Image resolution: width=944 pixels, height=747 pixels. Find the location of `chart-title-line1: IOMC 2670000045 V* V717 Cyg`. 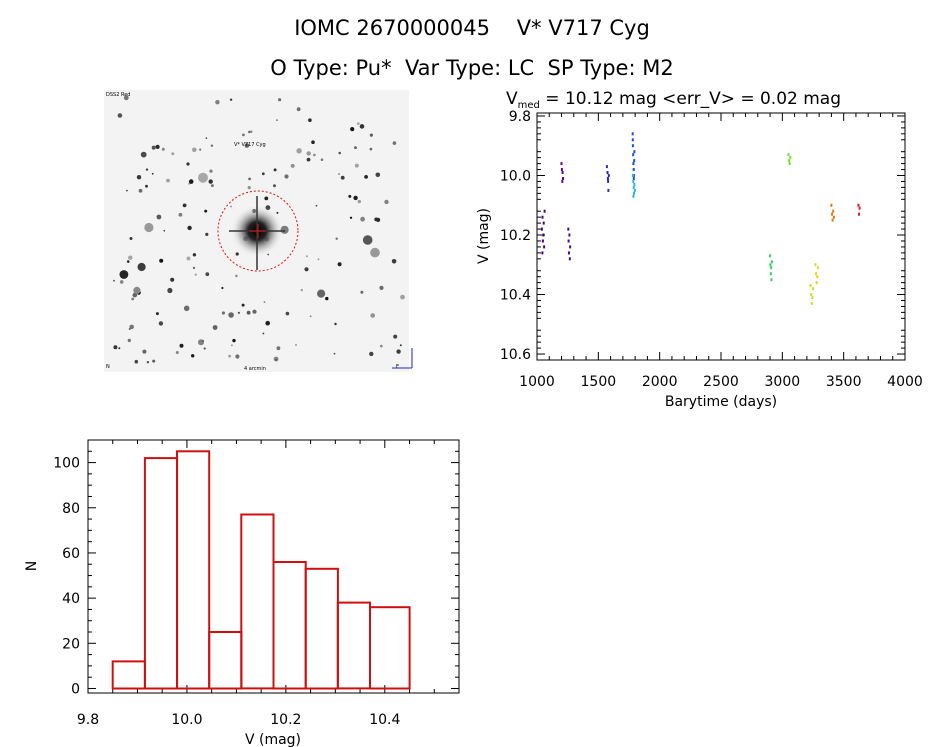

chart-title-line1: IOMC 2670000045 V* V717 Cyg is located at coordinates (472, 28).